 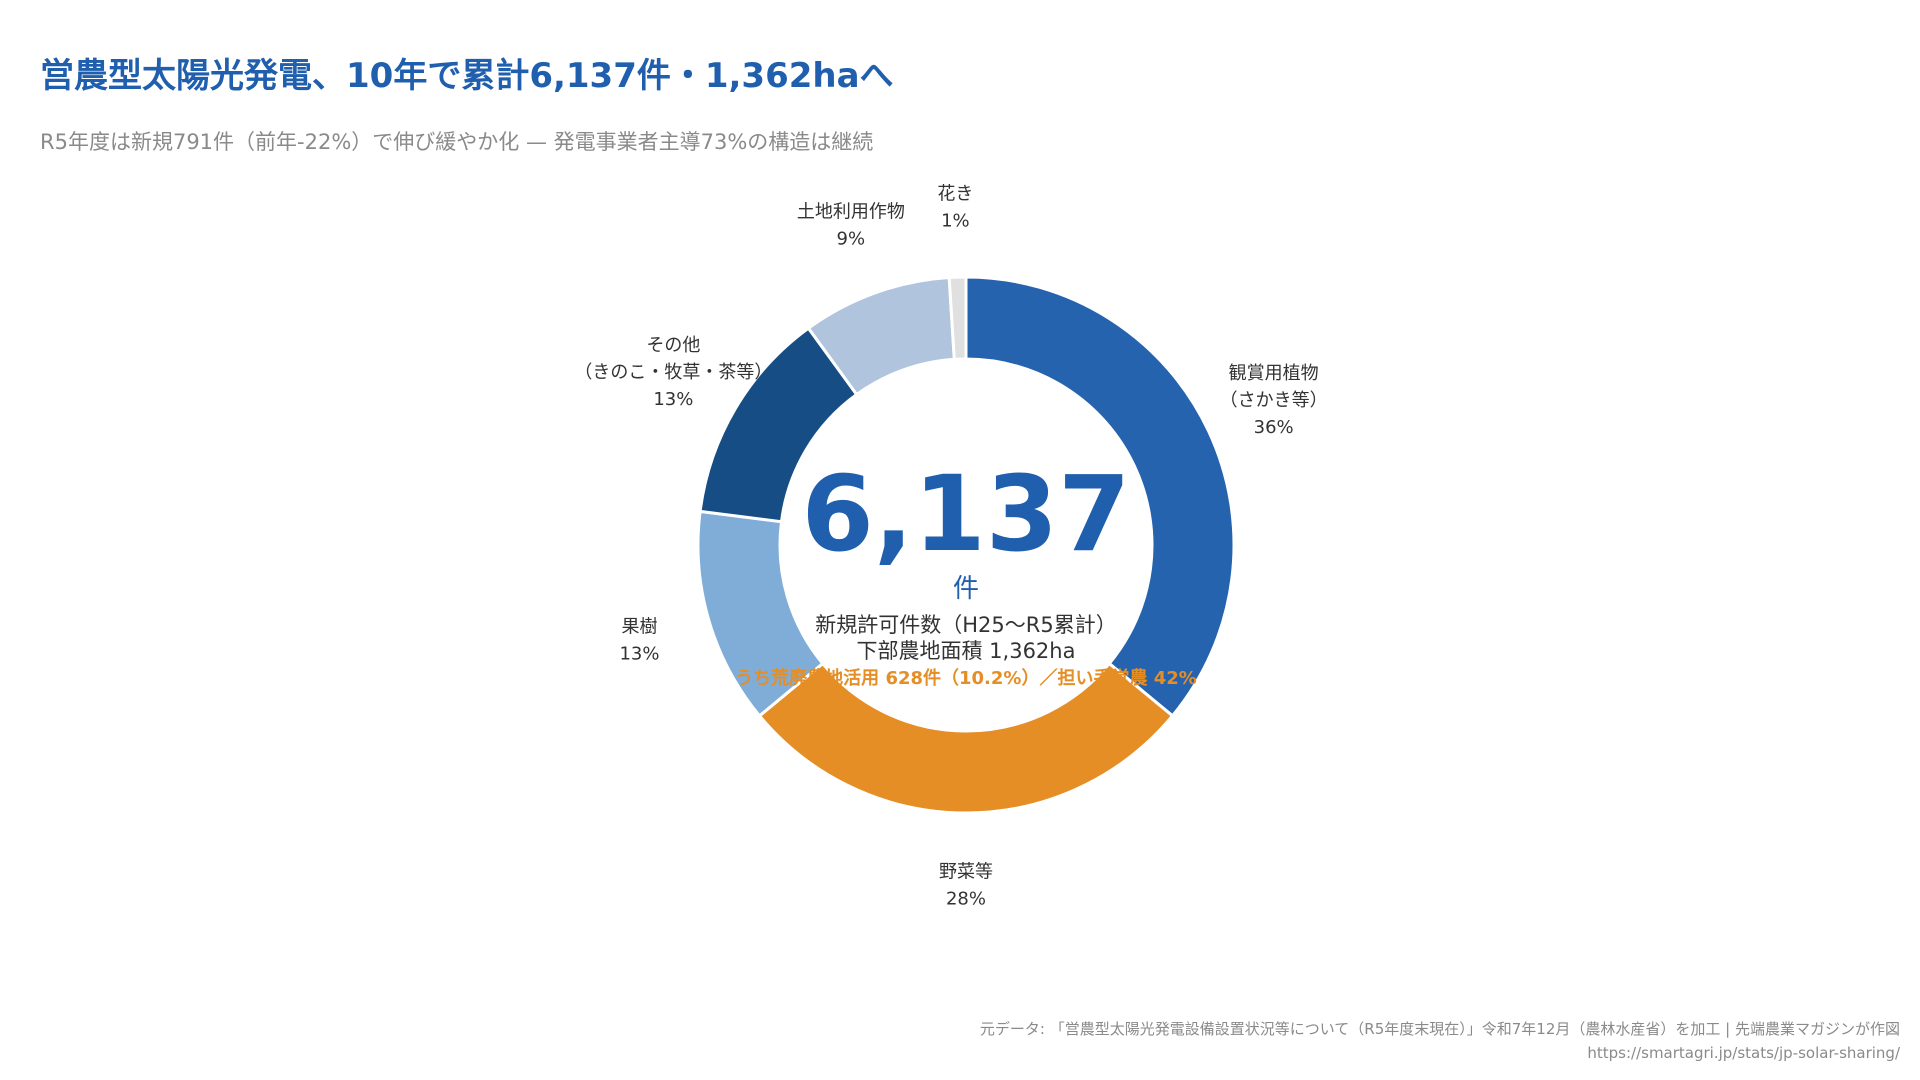 I want to click on slice-category-label: 野菜等, so click(x=966, y=872).